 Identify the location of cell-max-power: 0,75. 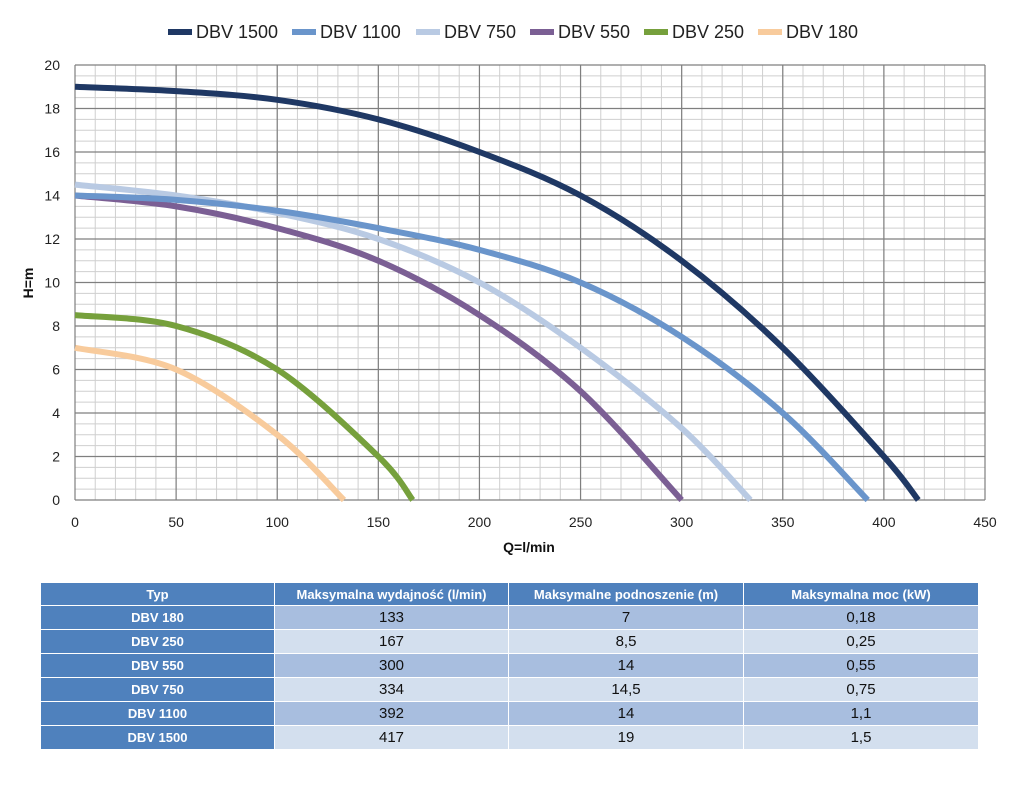
(861, 689).